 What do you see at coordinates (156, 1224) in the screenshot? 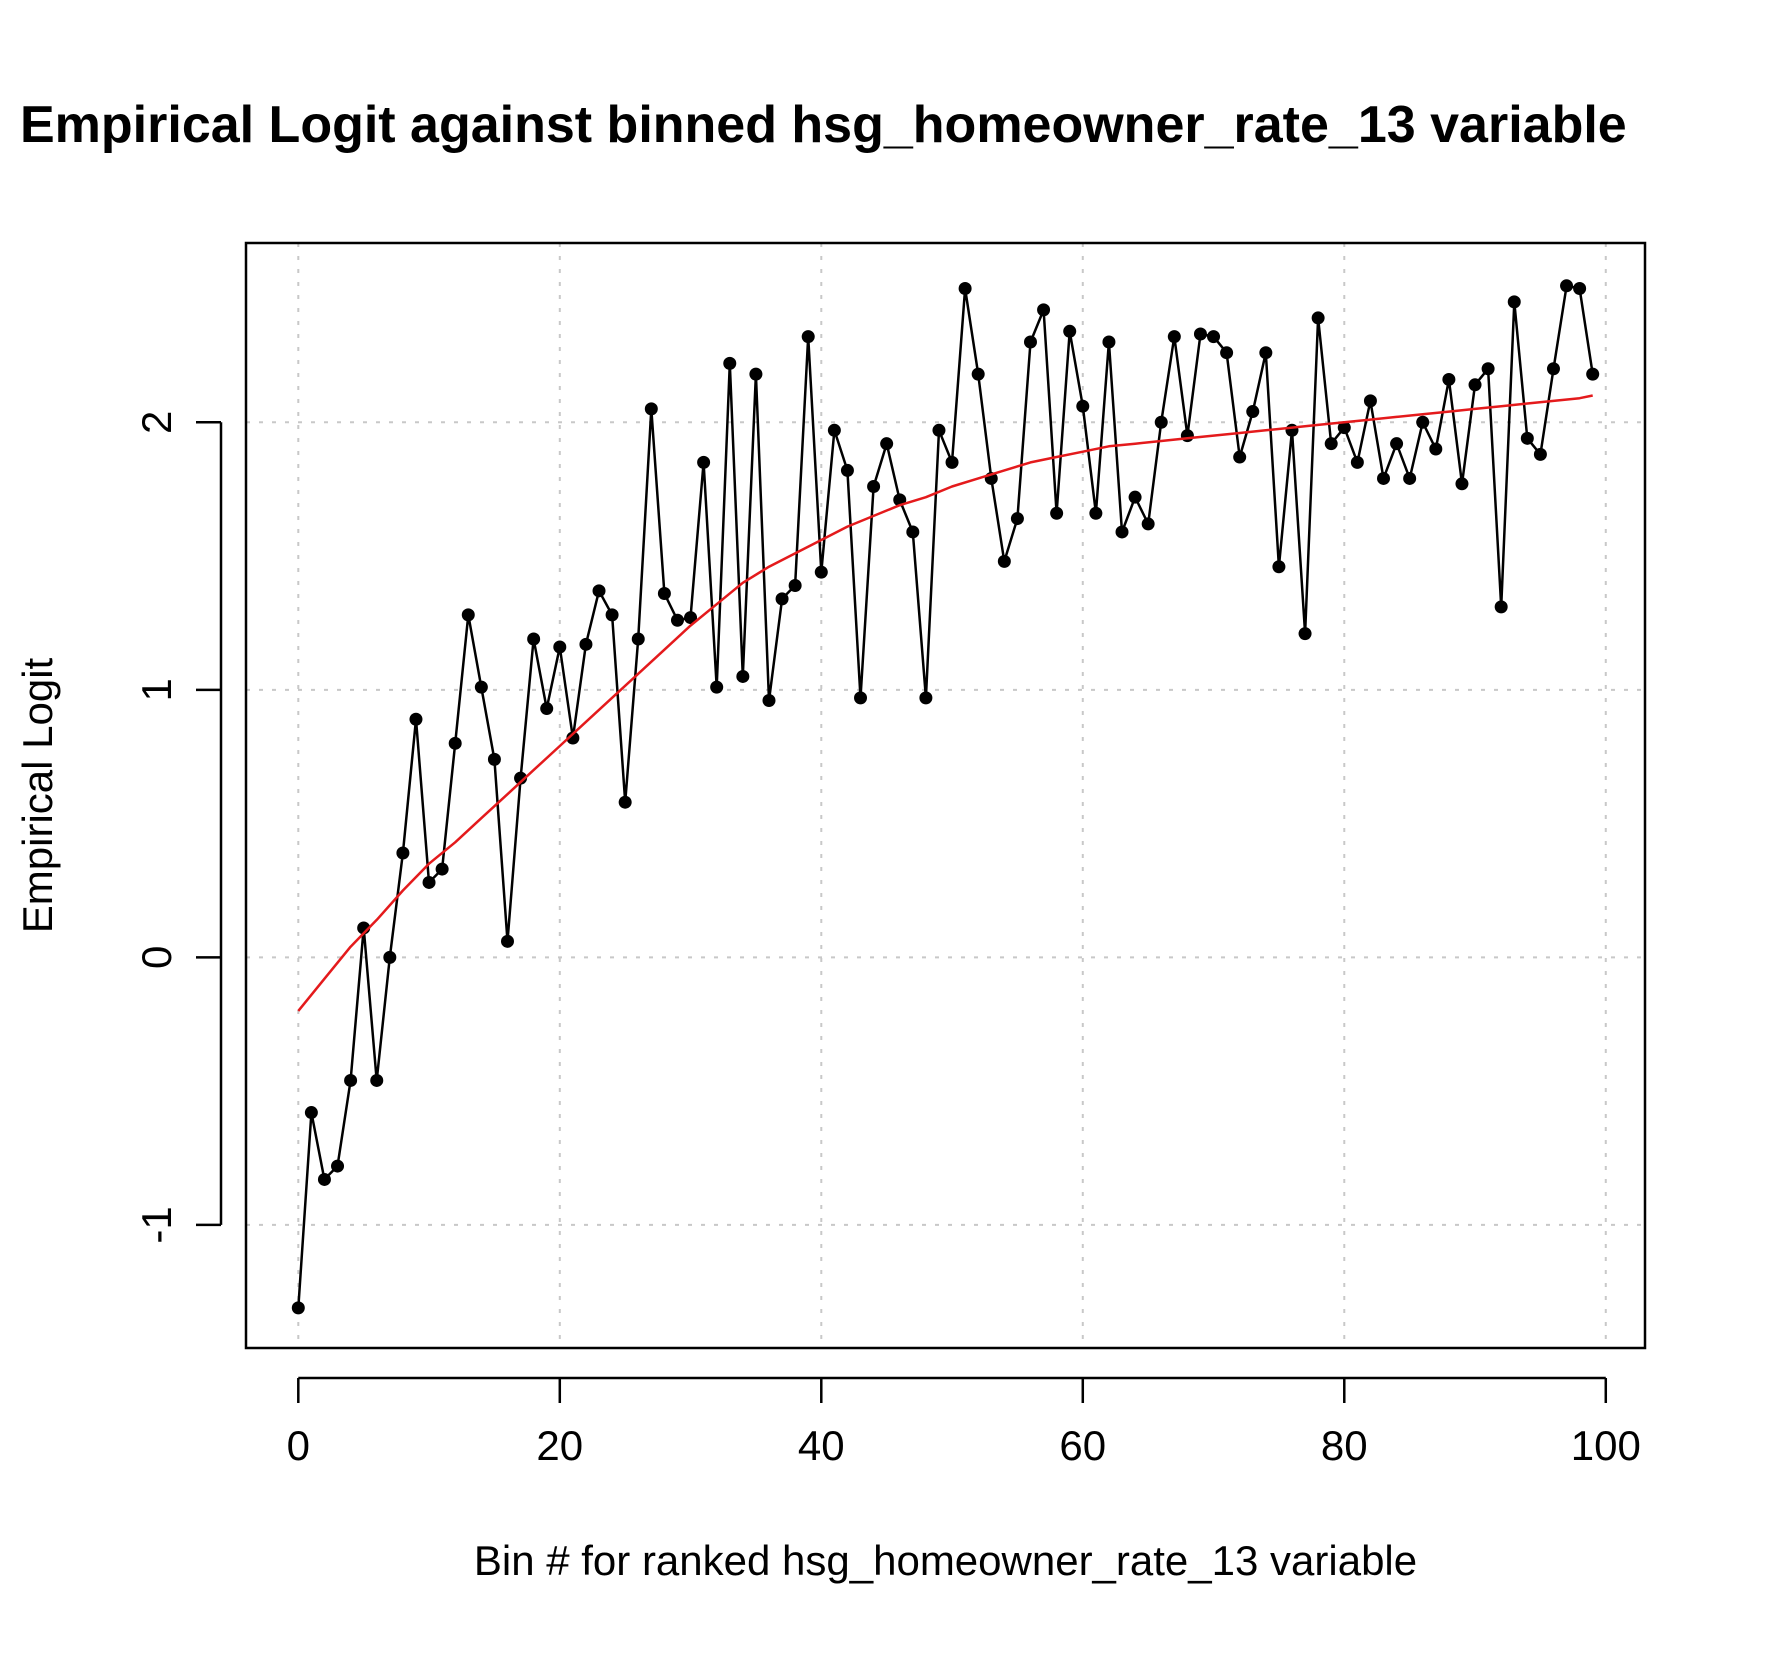
I see `y-tick-label: -1` at bounding box center [156, 1224].